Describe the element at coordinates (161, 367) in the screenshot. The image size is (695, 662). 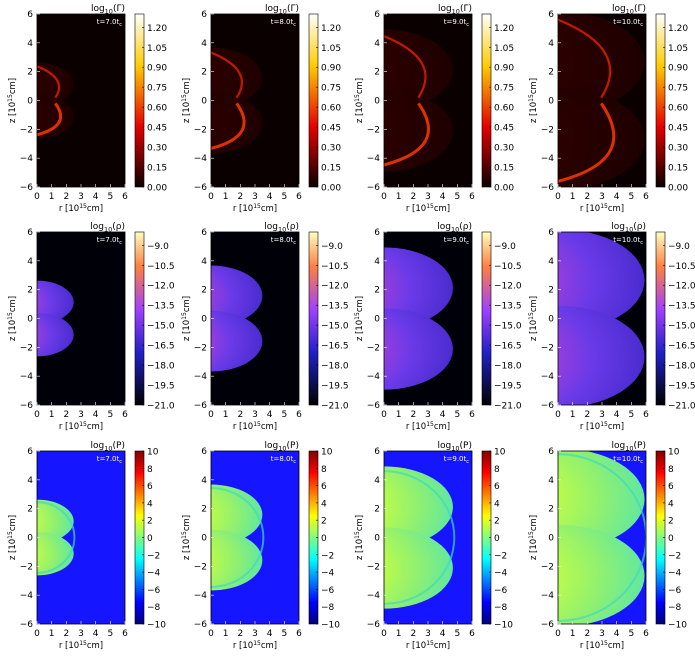
I see `colorbar-tick-label: −18.0` at that location.